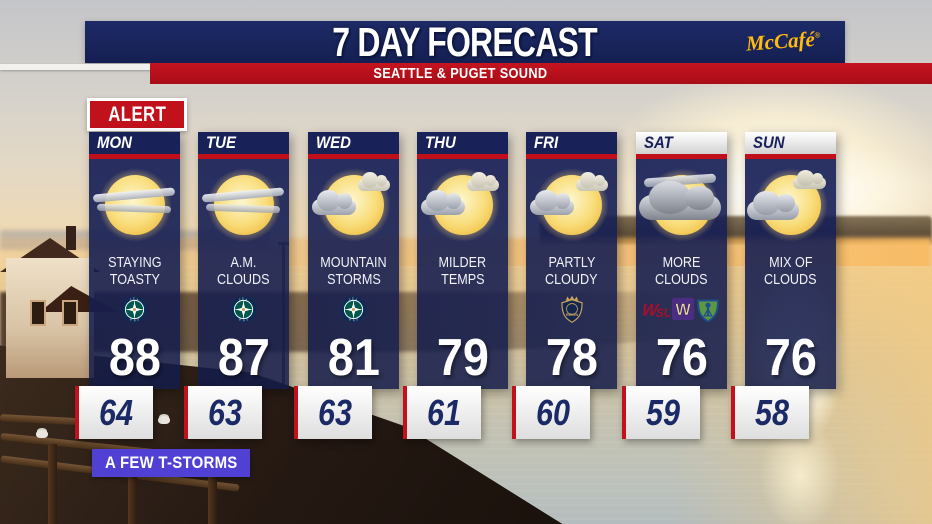 This screenshot has height=524, width=932. What do you see at coordinates (460, 73) in the screenshot?
I see `region-subtitle: SEATTLE & PUGET SOUND` at bounding box center [460, 73].